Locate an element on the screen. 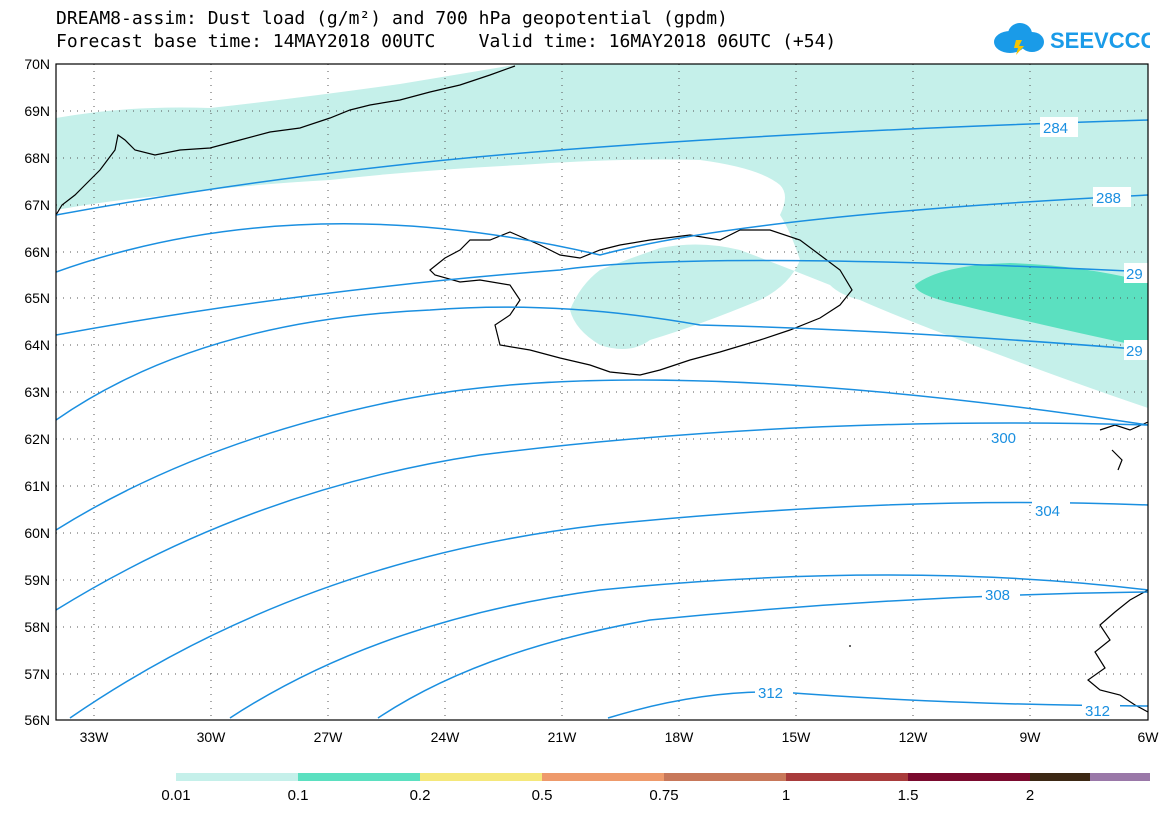  lat-label: 69N is located at coordinates (37, 111).